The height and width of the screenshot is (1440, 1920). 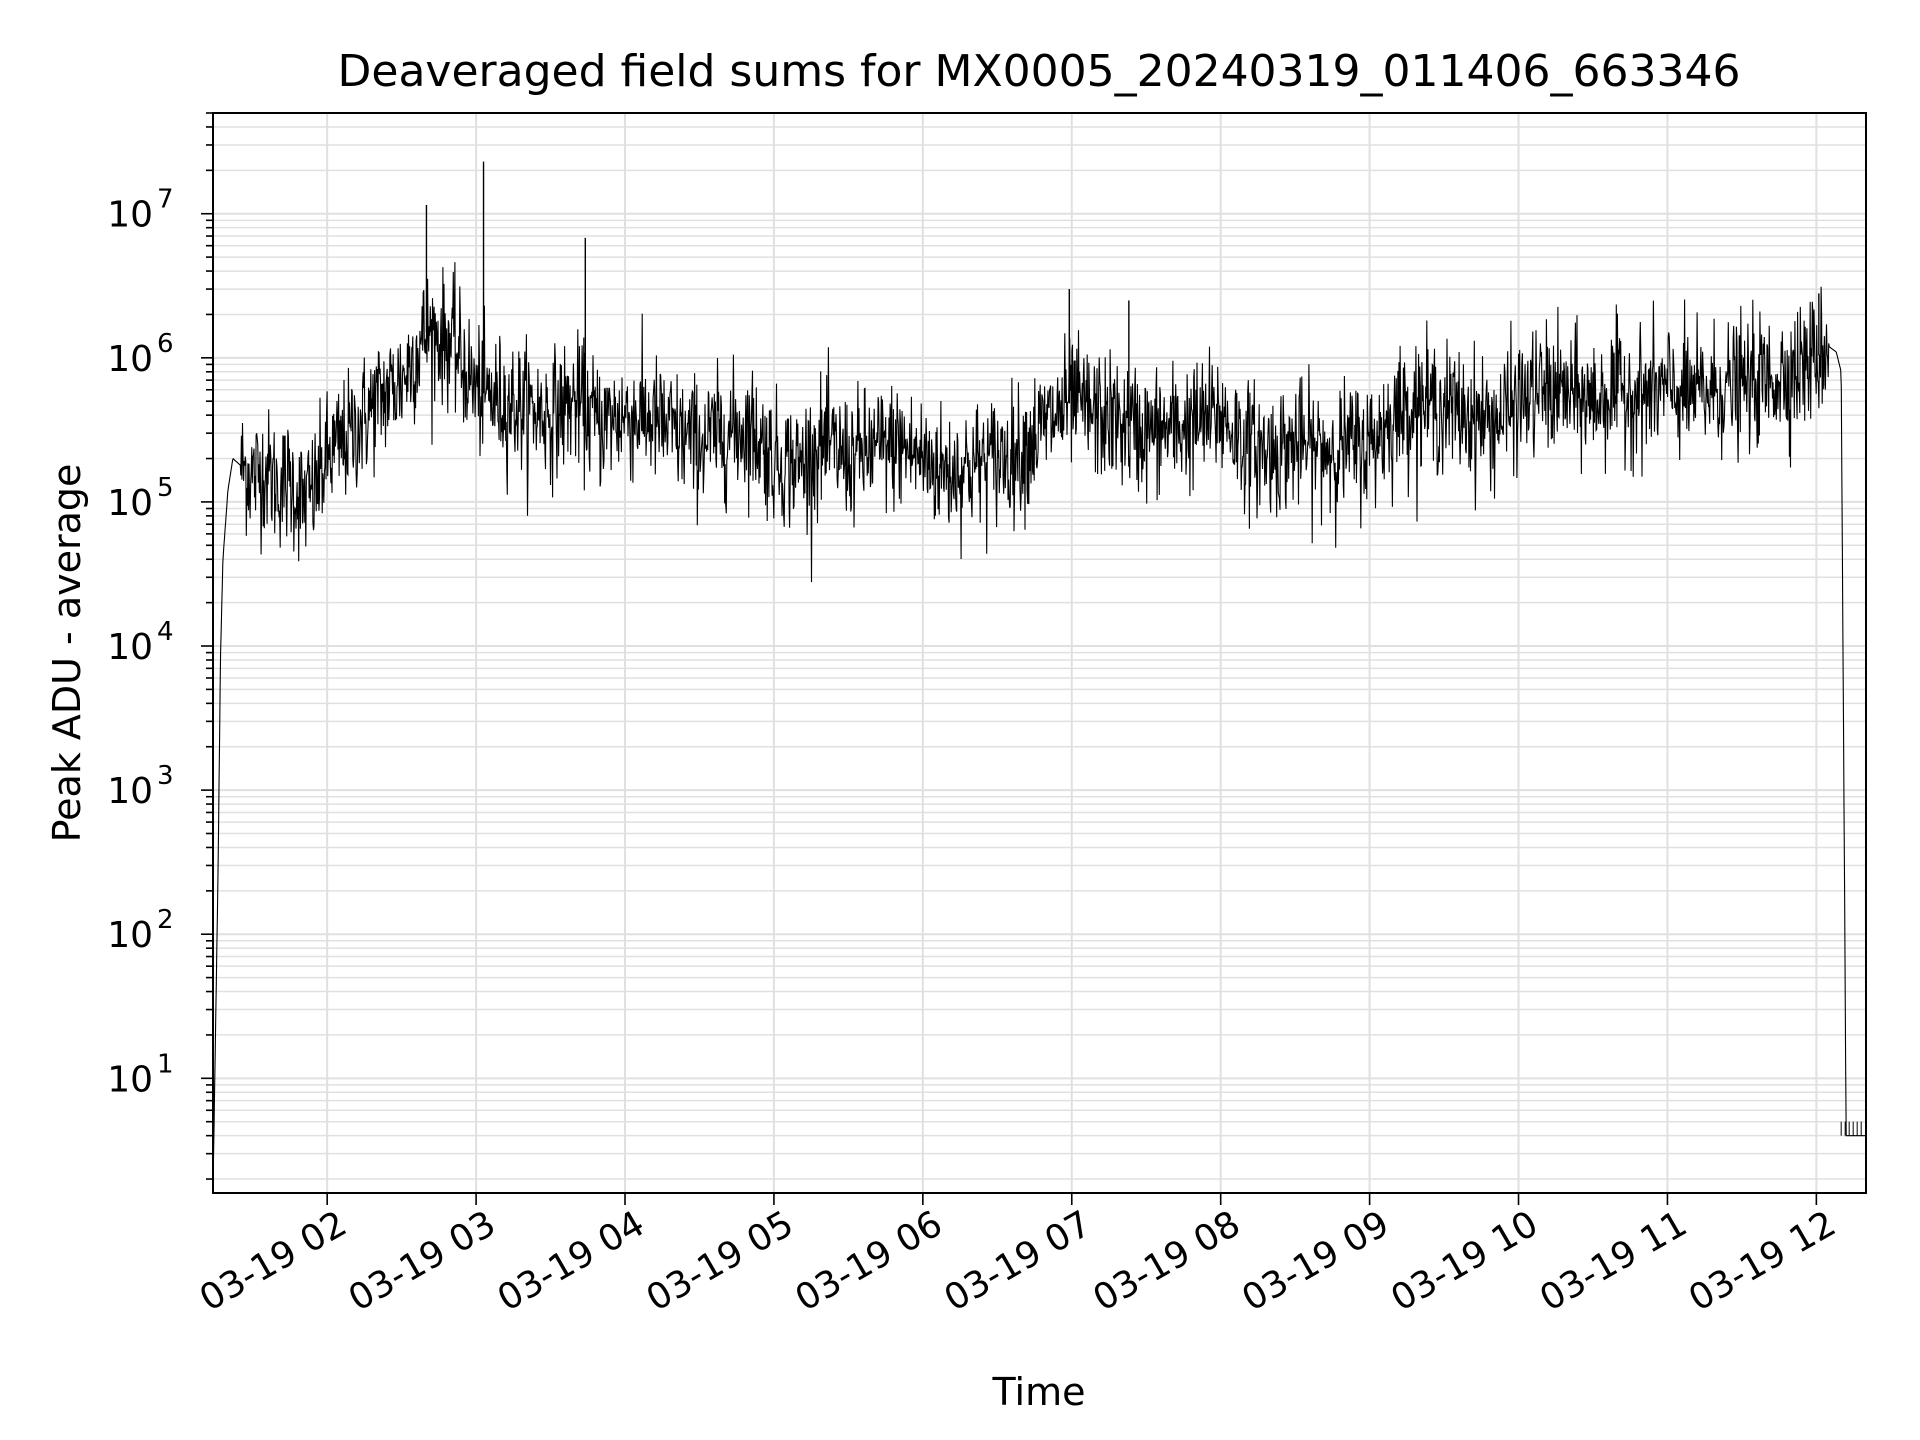 What do you see at coordinates (1762, 1261) in the screenshot?
I see `x-tick-label: 03-19 12` at bounding box center [1762, 1261].